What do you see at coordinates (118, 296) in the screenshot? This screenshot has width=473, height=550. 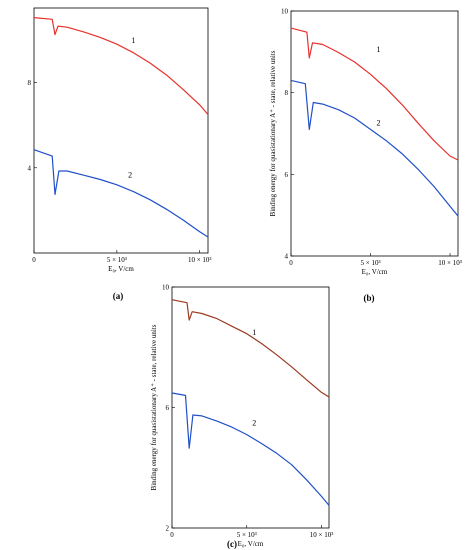 I see `panel-label: (a)` at bounding box center [118, 296].